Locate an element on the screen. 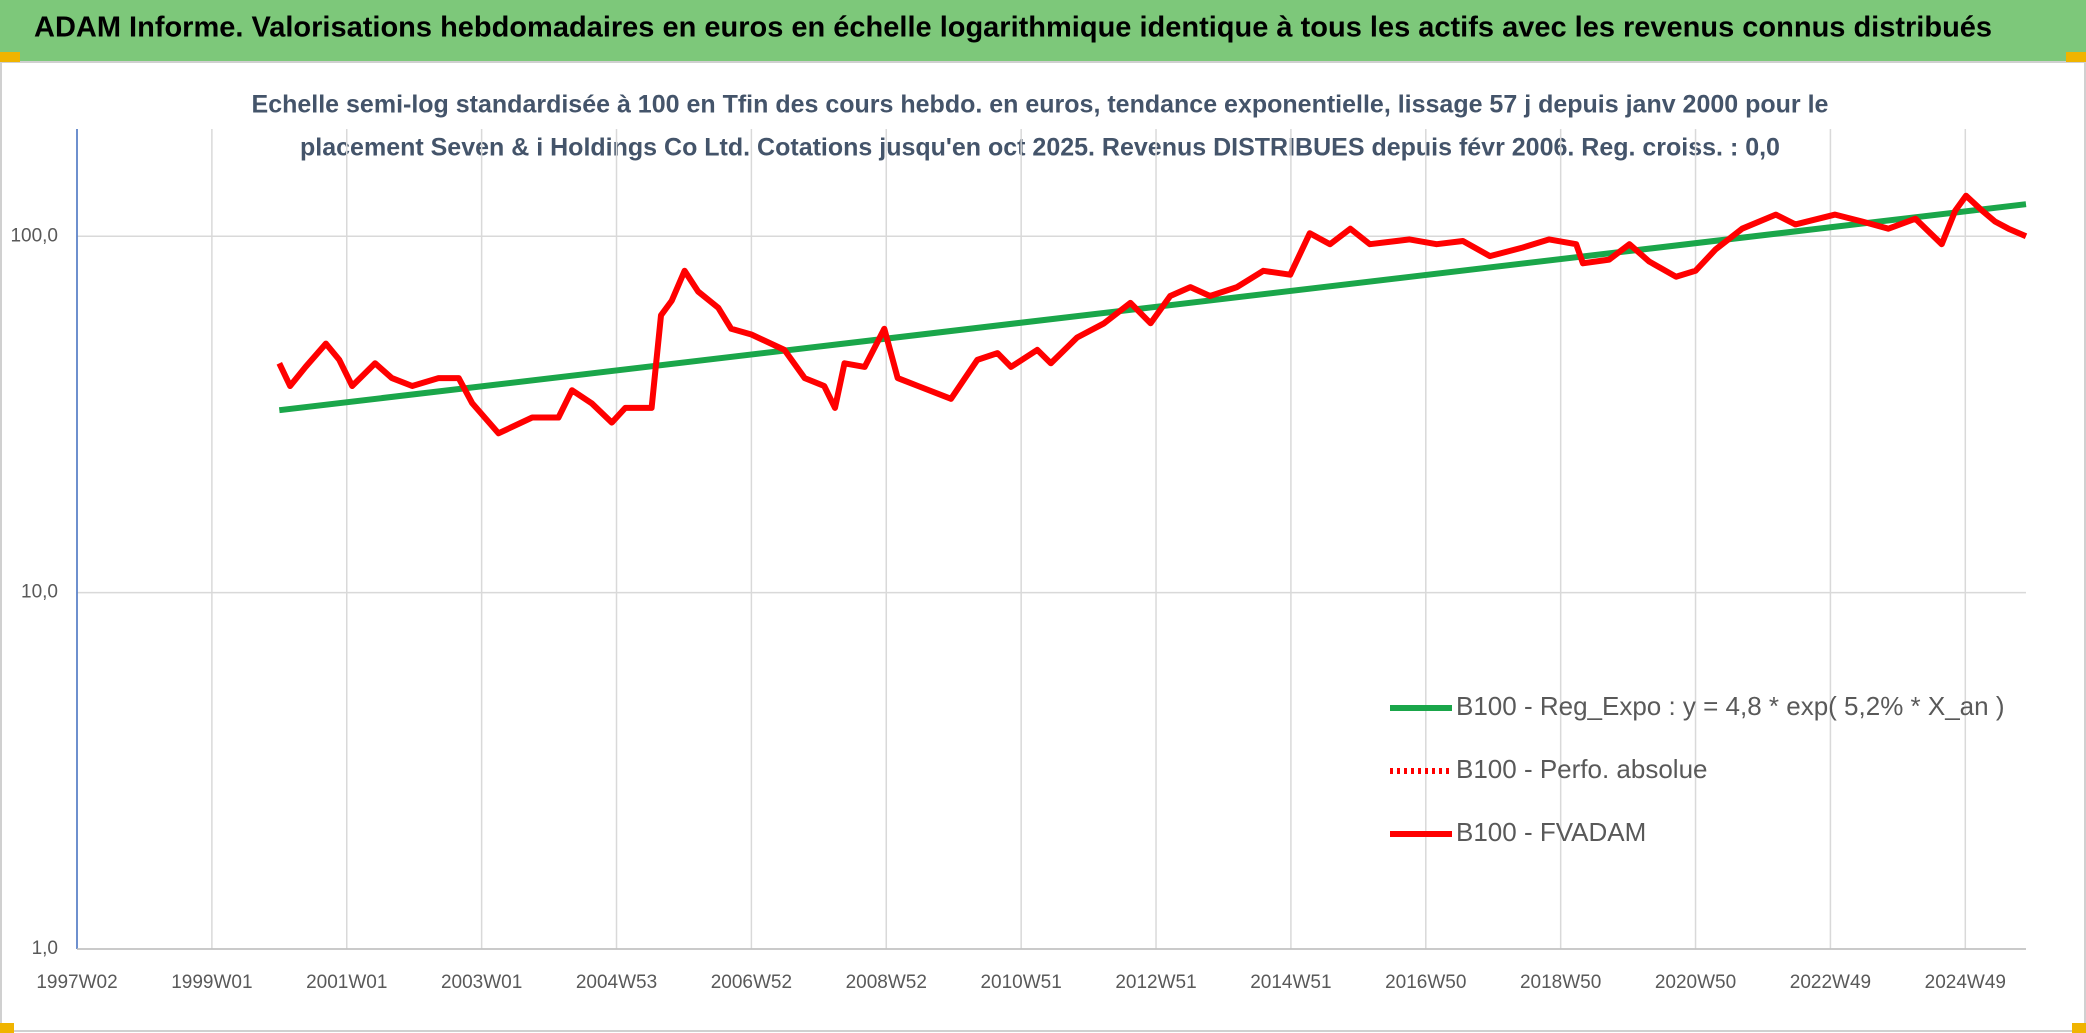 Image resolution: width=2086 pixels, height=1033 pixels. x-tick-label: 2022W49 is located at coordinates (1830, 982).